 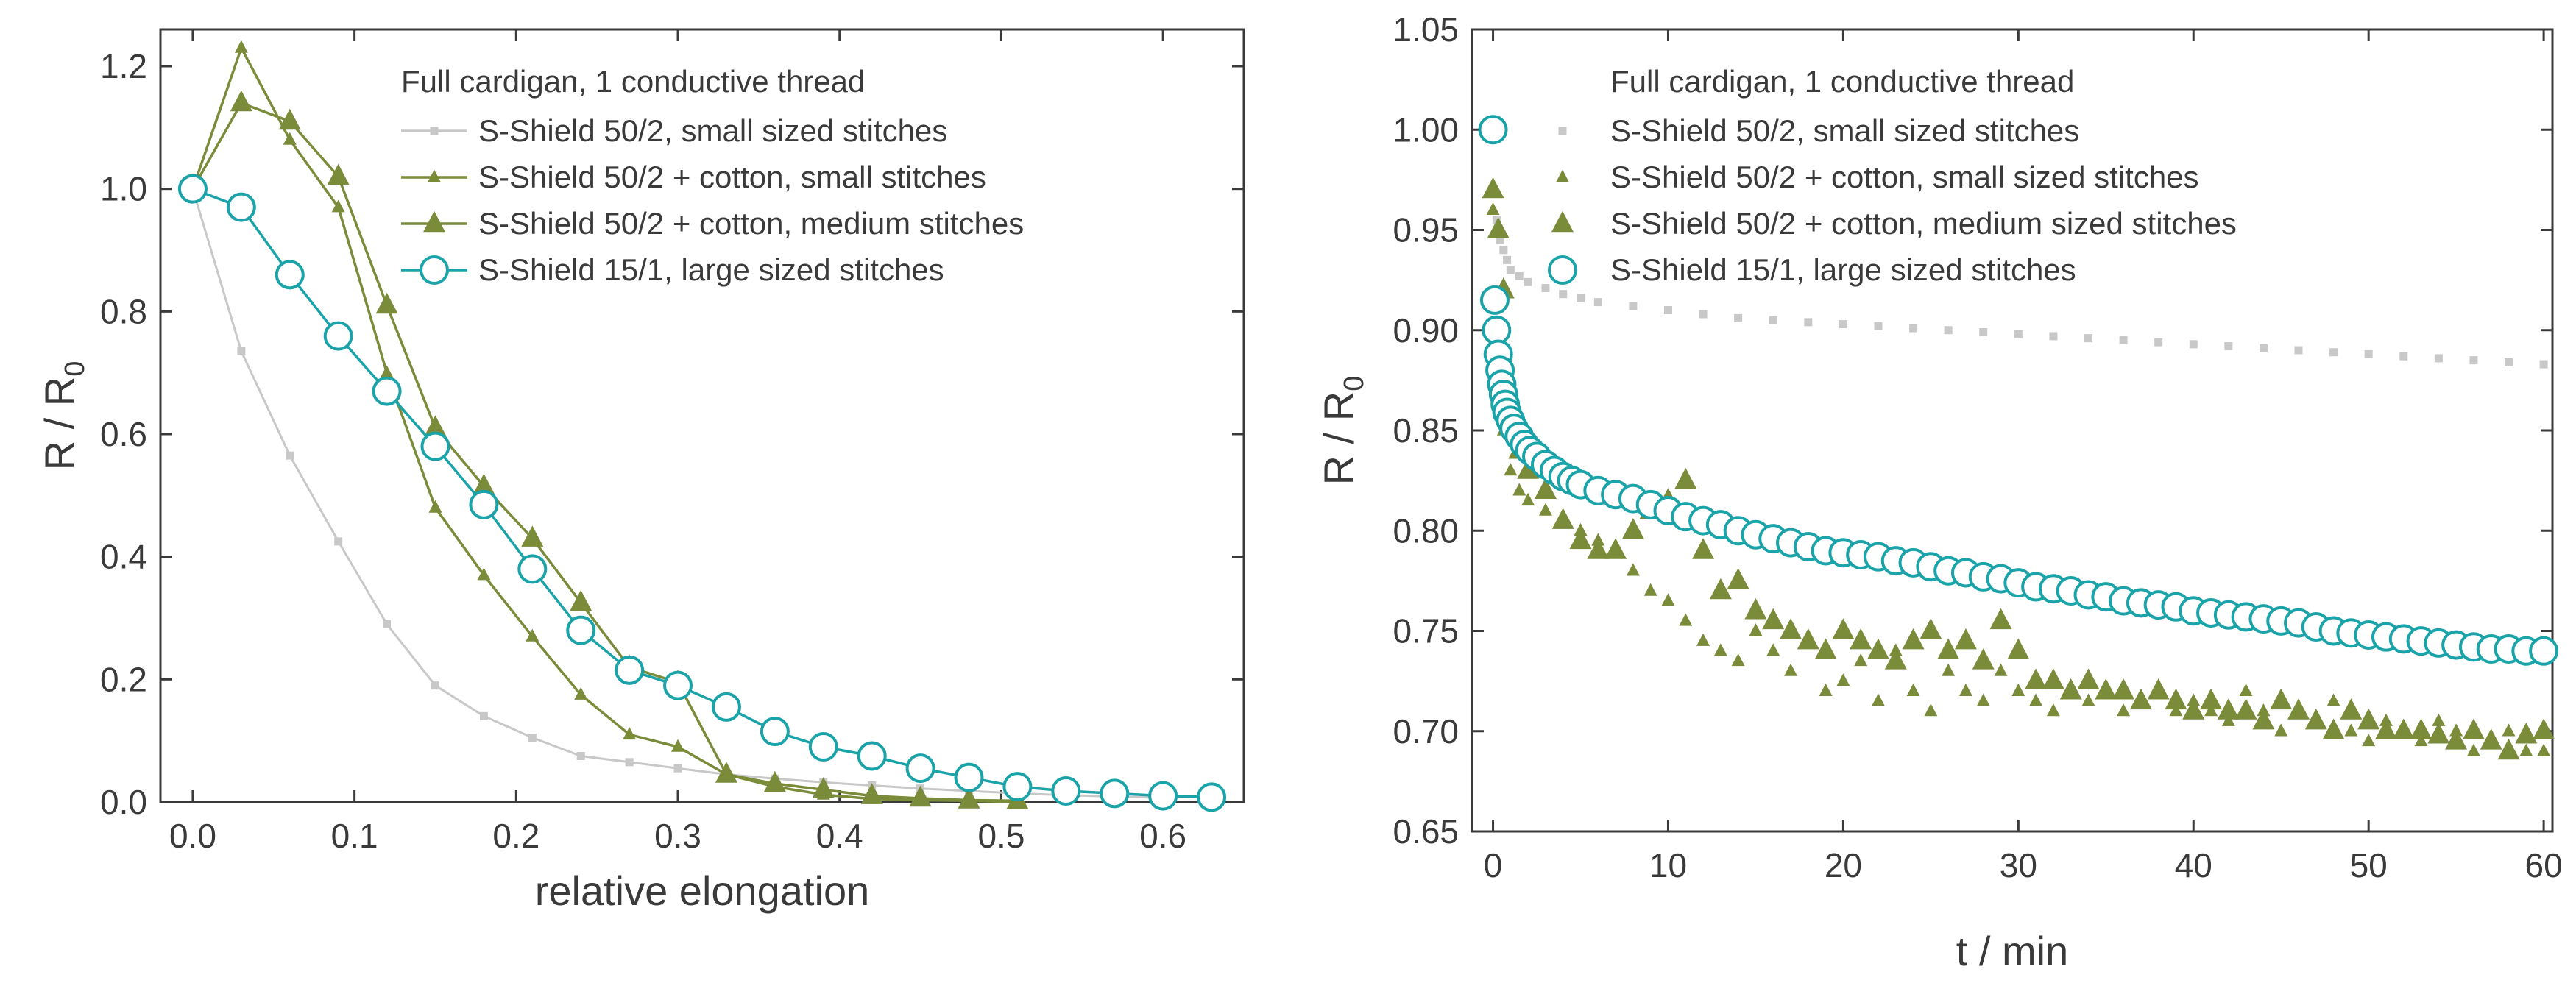 I want to click on x-tick-label: 0.4, so click(x=839, y=836).